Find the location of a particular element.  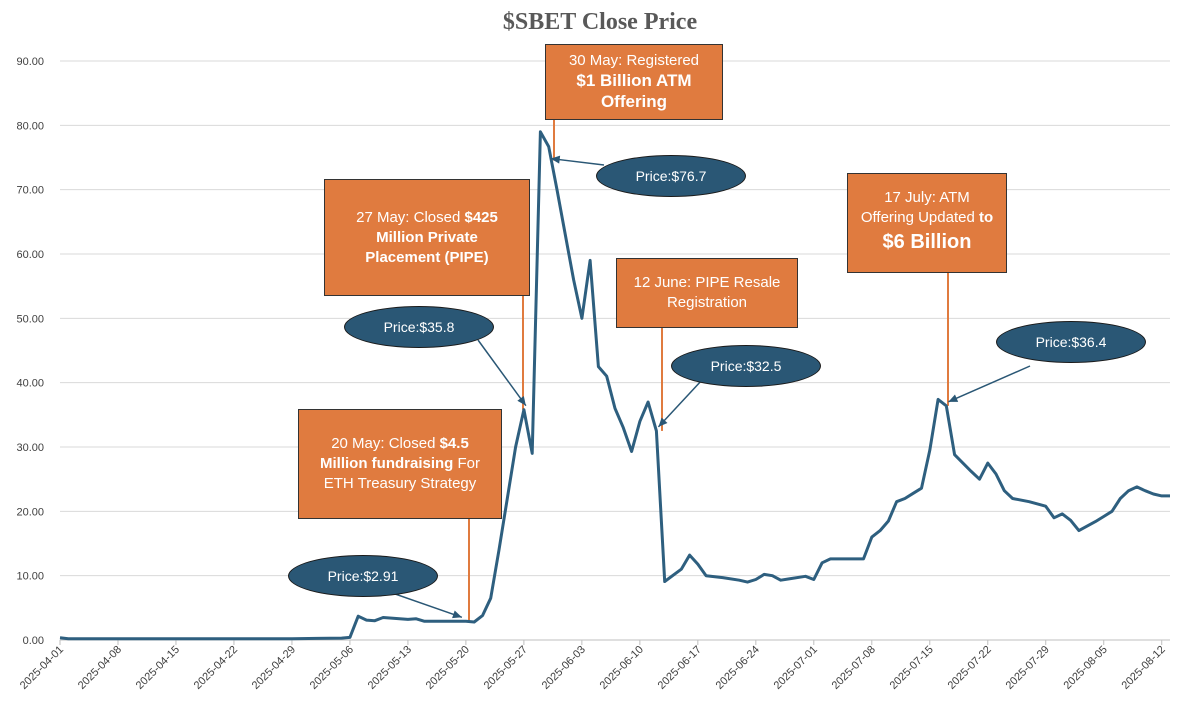

x-tick-label: 2025-05-20 is located at coordinates (448, 668).